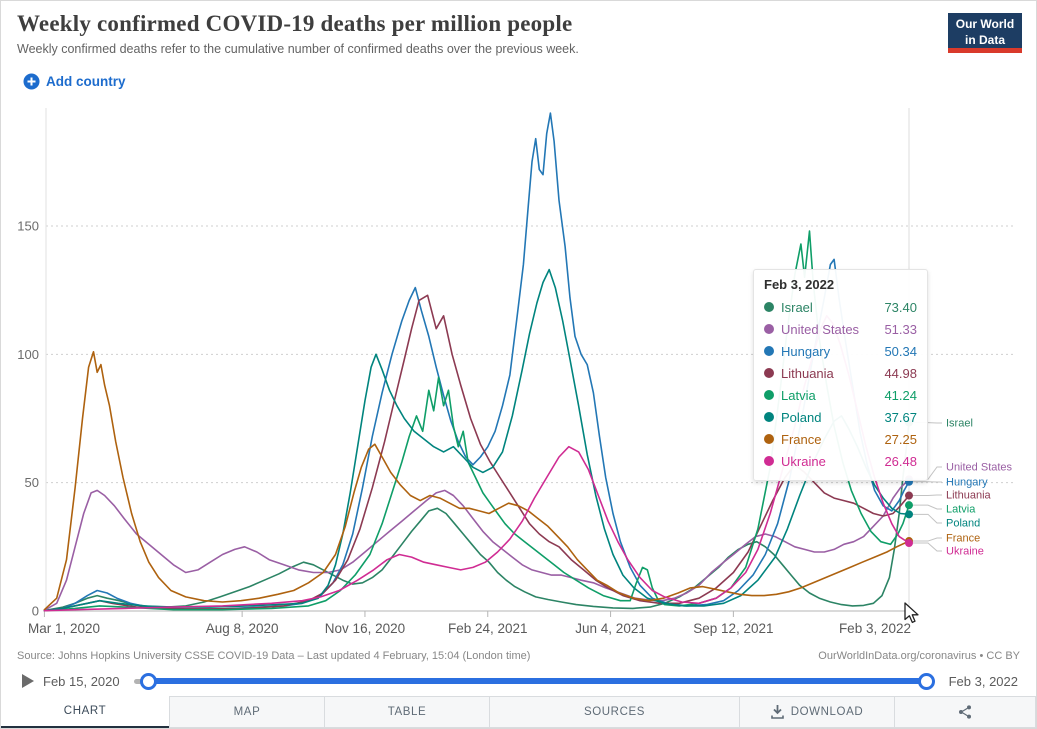 The image size is (1037, 729). Describe the element at coordinates (900, 373) in the screenshot. I see `tooltip-series-value: 44.98` at that location.